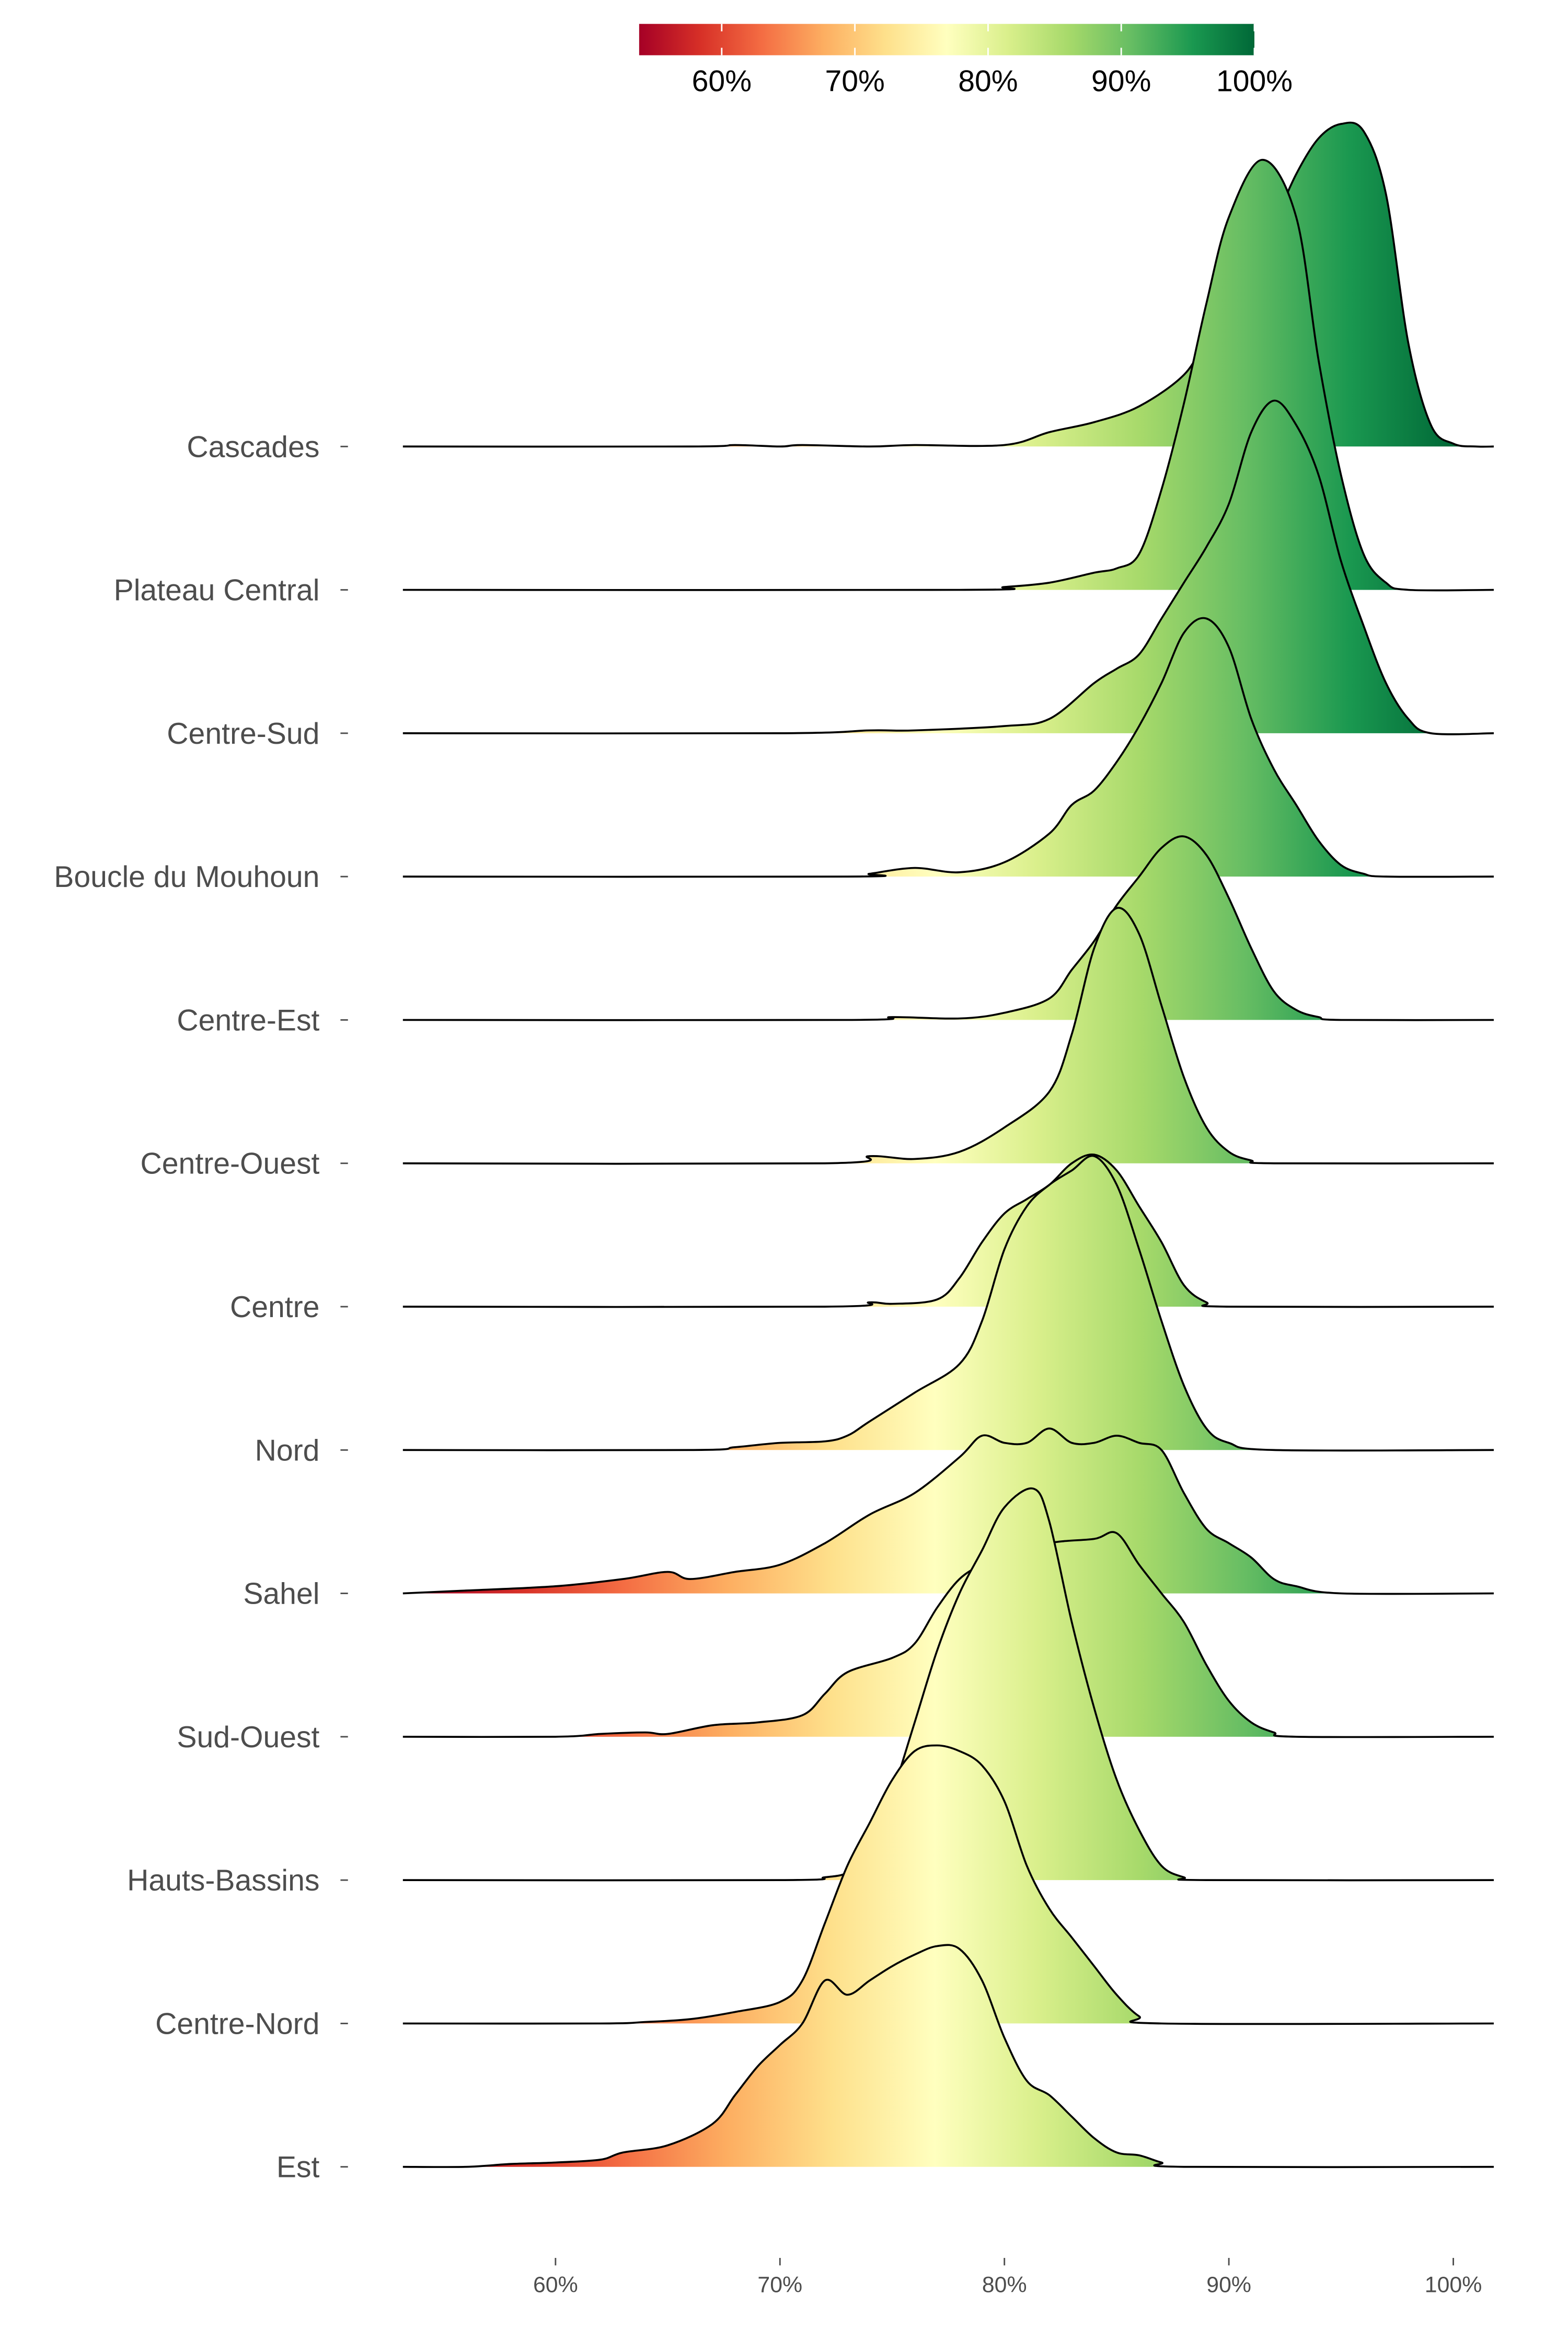 Image resolution: width=1568 pixels, height=2352 pixels. What do you see at coordinates (237, 2023) in the screenshot?
I see `y-label-centre-nord: Centre-Nord` at bounding box center [237, 2023].